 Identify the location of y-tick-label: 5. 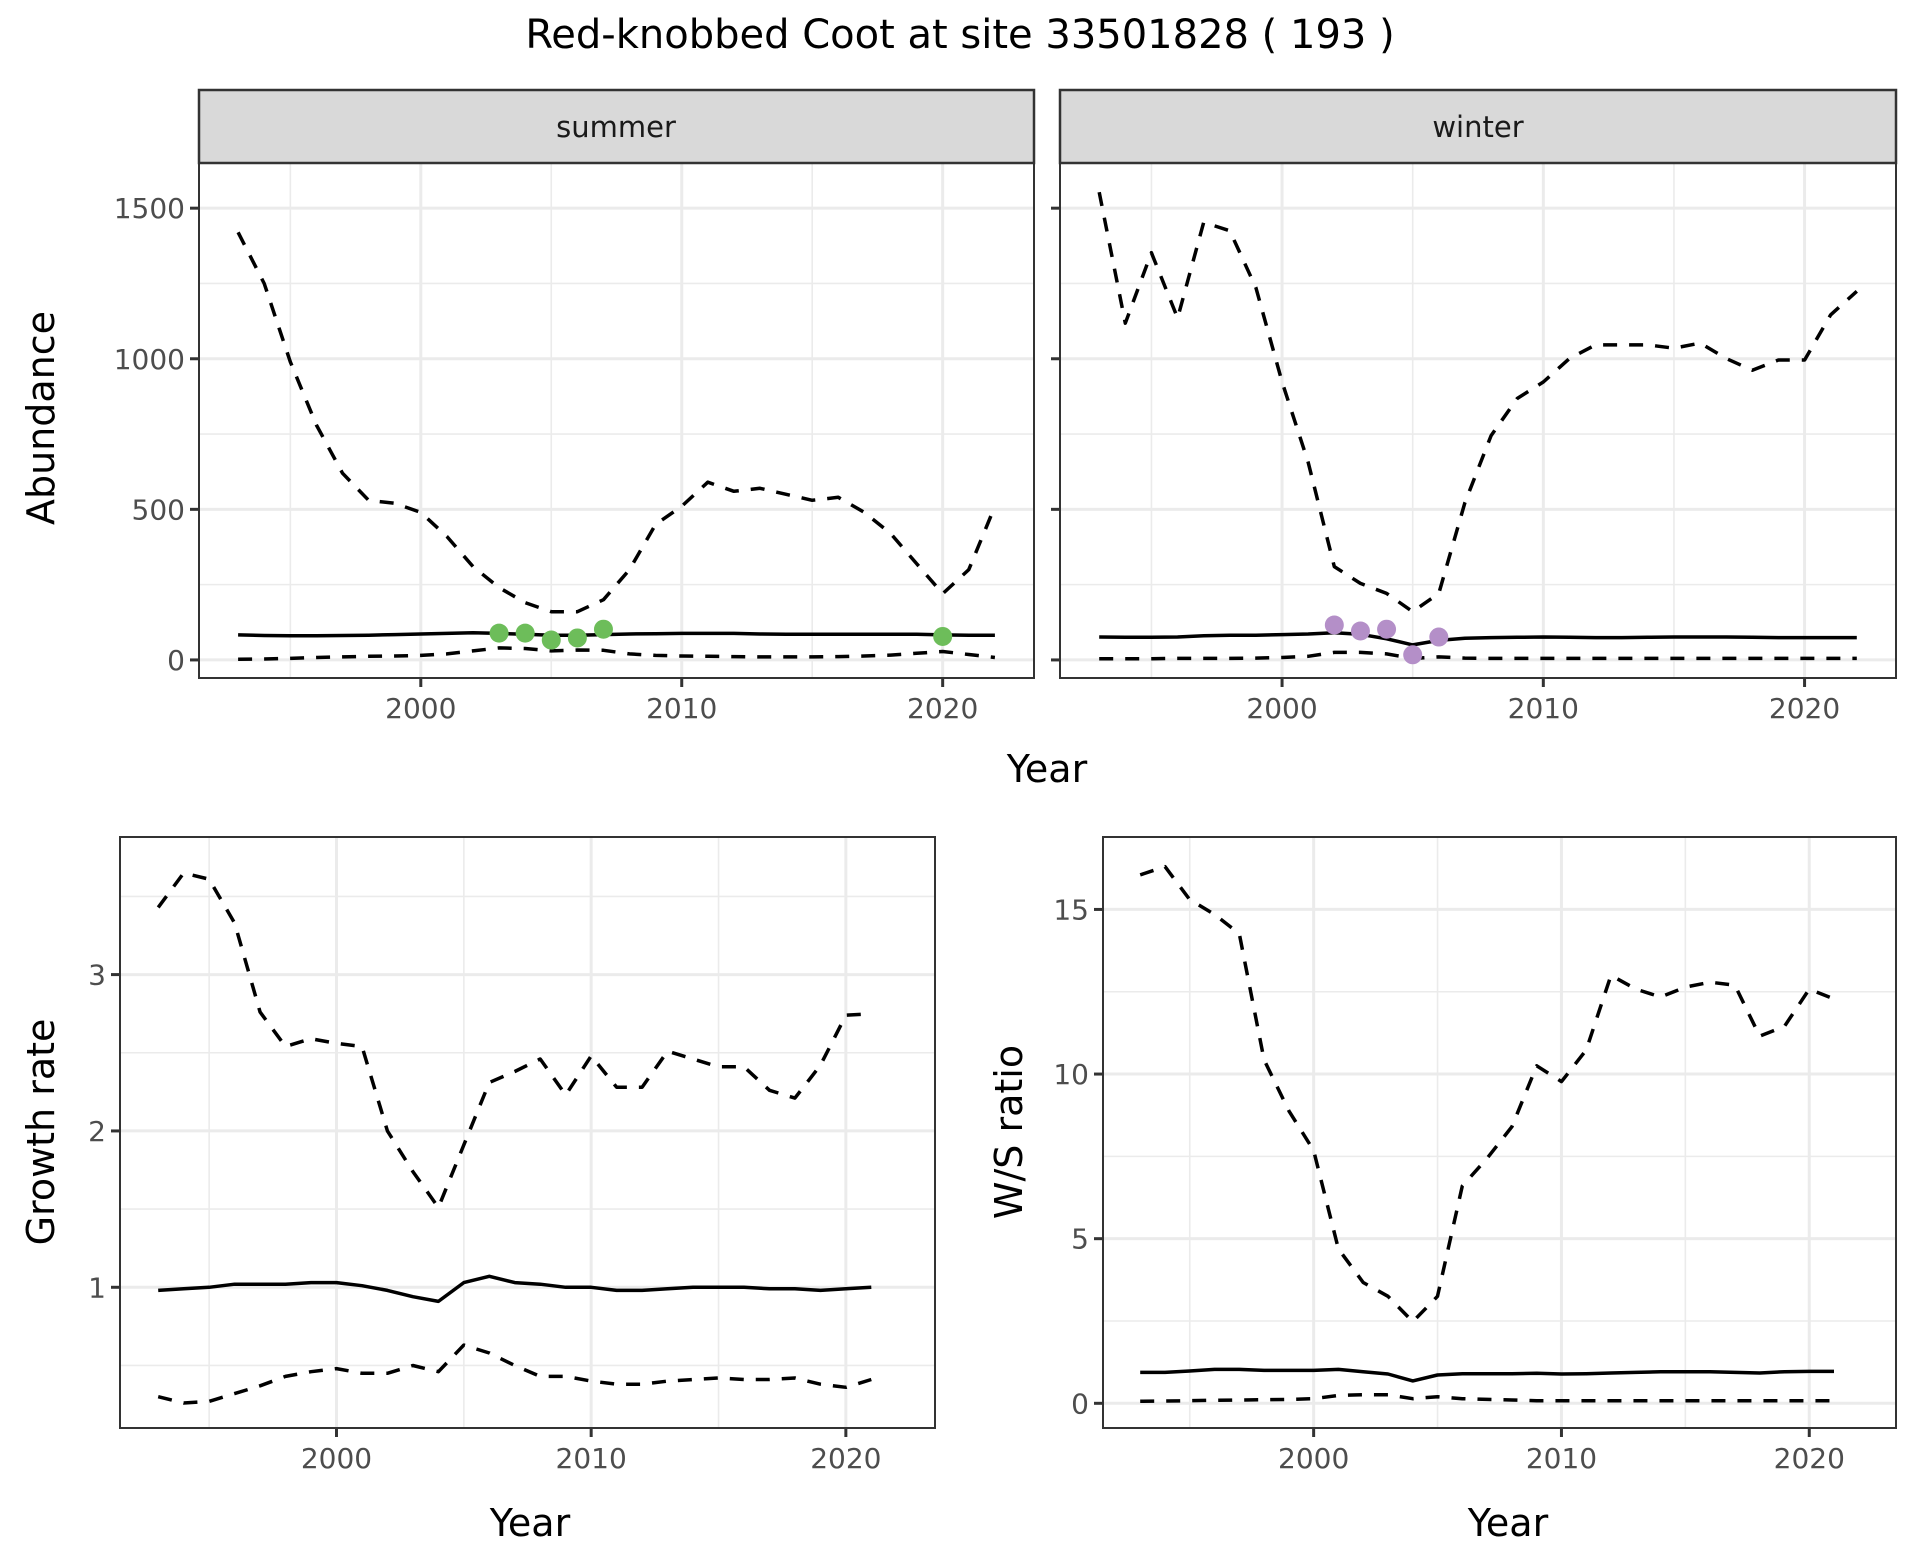
(1080, 1239).